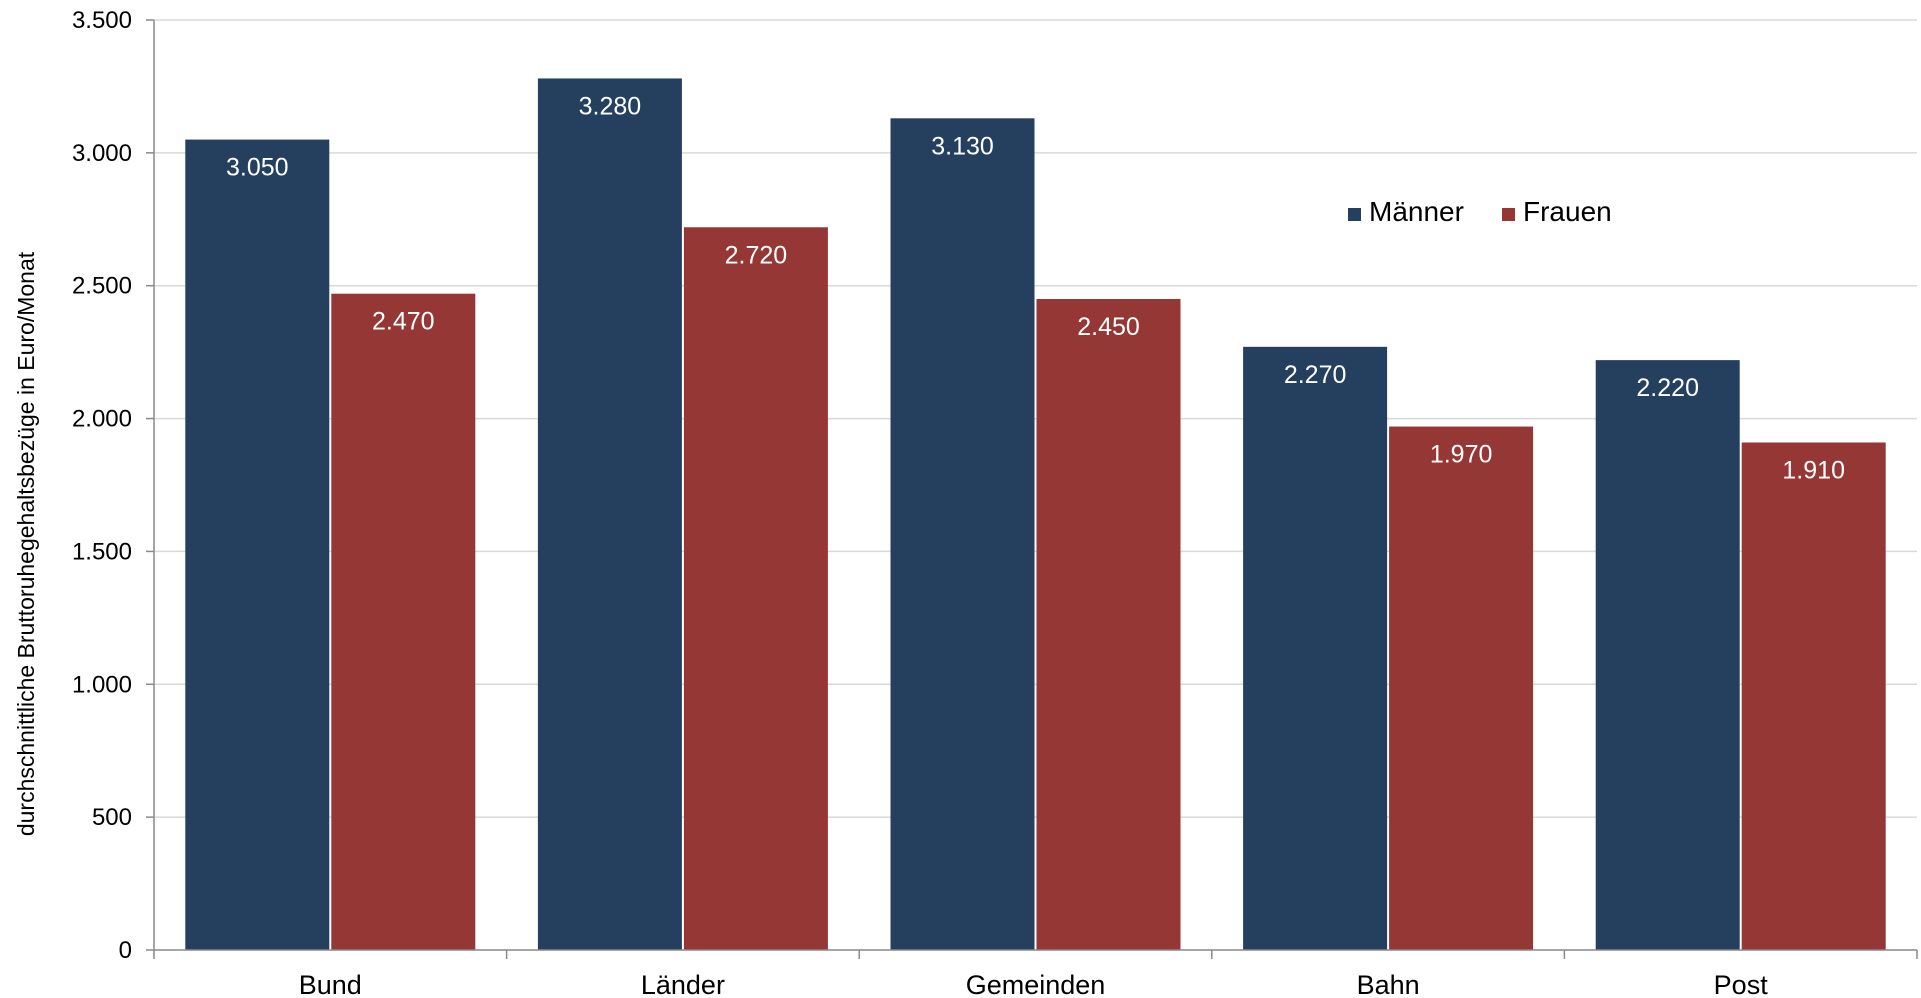  What do you see at coordinates (755, 588) in the screenshot?
I see `bar-frauen-l-nder` at bounding box center [755, 588].